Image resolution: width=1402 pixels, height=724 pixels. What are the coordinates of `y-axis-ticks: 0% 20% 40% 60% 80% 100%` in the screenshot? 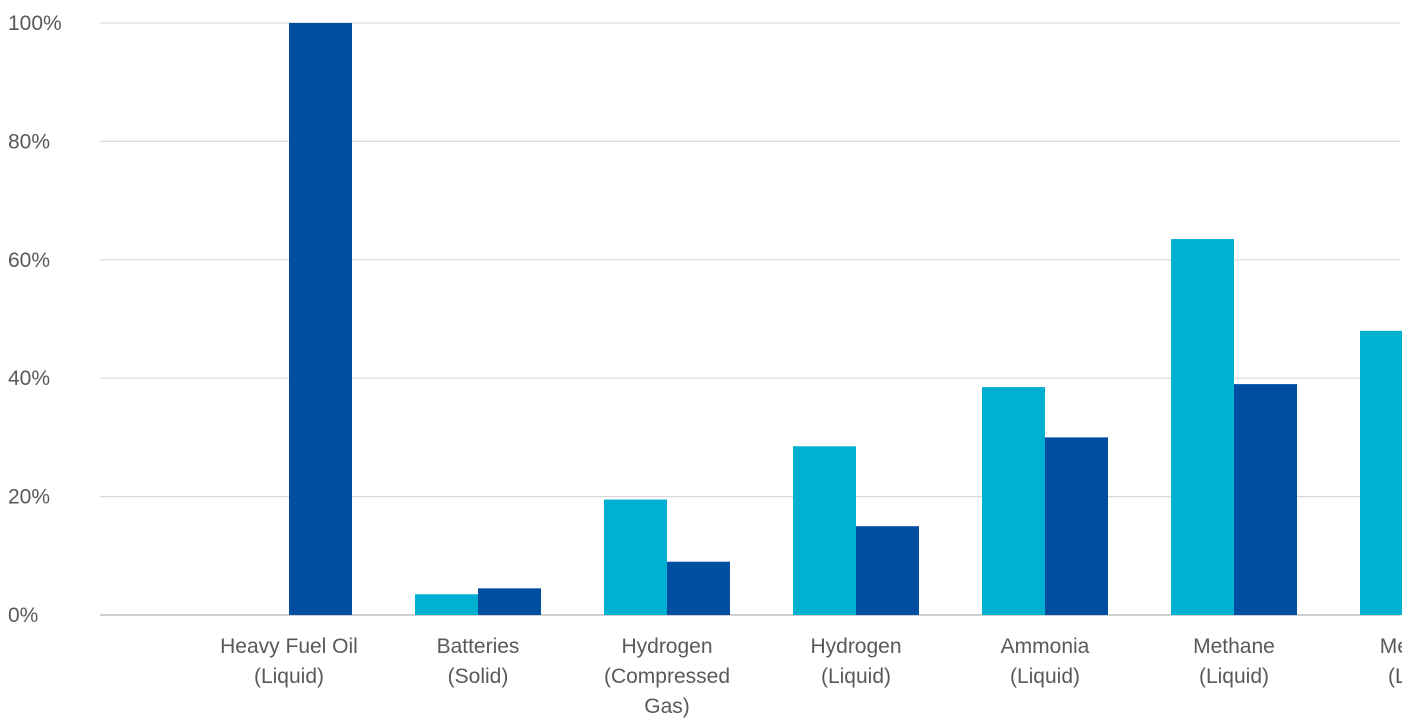 It's located at (35, 319).